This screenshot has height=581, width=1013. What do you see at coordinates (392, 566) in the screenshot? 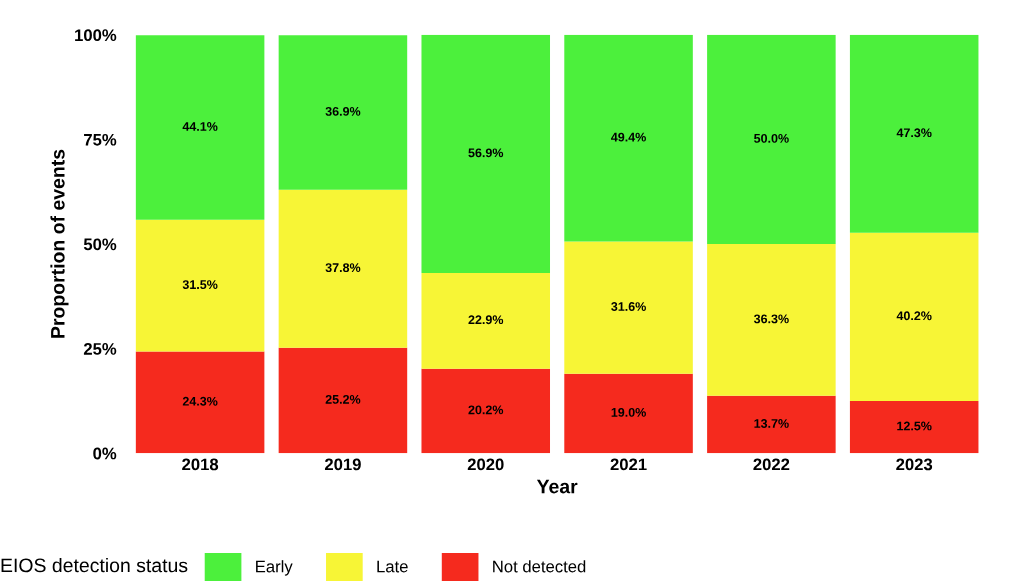
I see `legend-label: Late` at bounding box center [392, 566].